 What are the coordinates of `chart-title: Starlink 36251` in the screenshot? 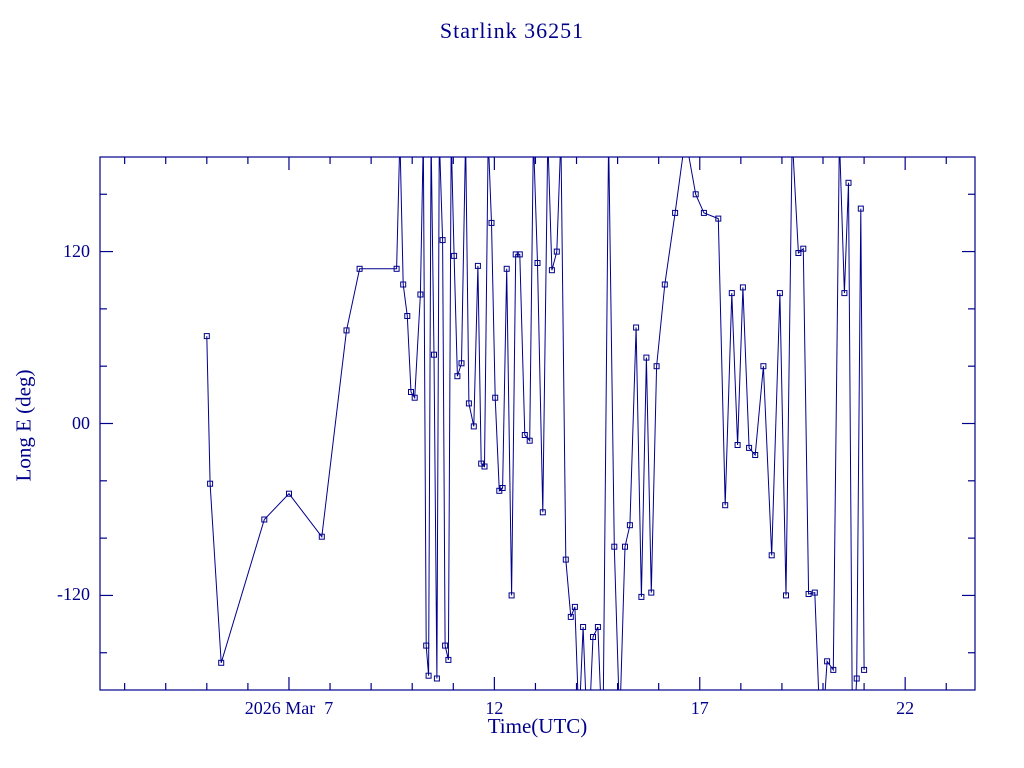 It's located at (512, 30).